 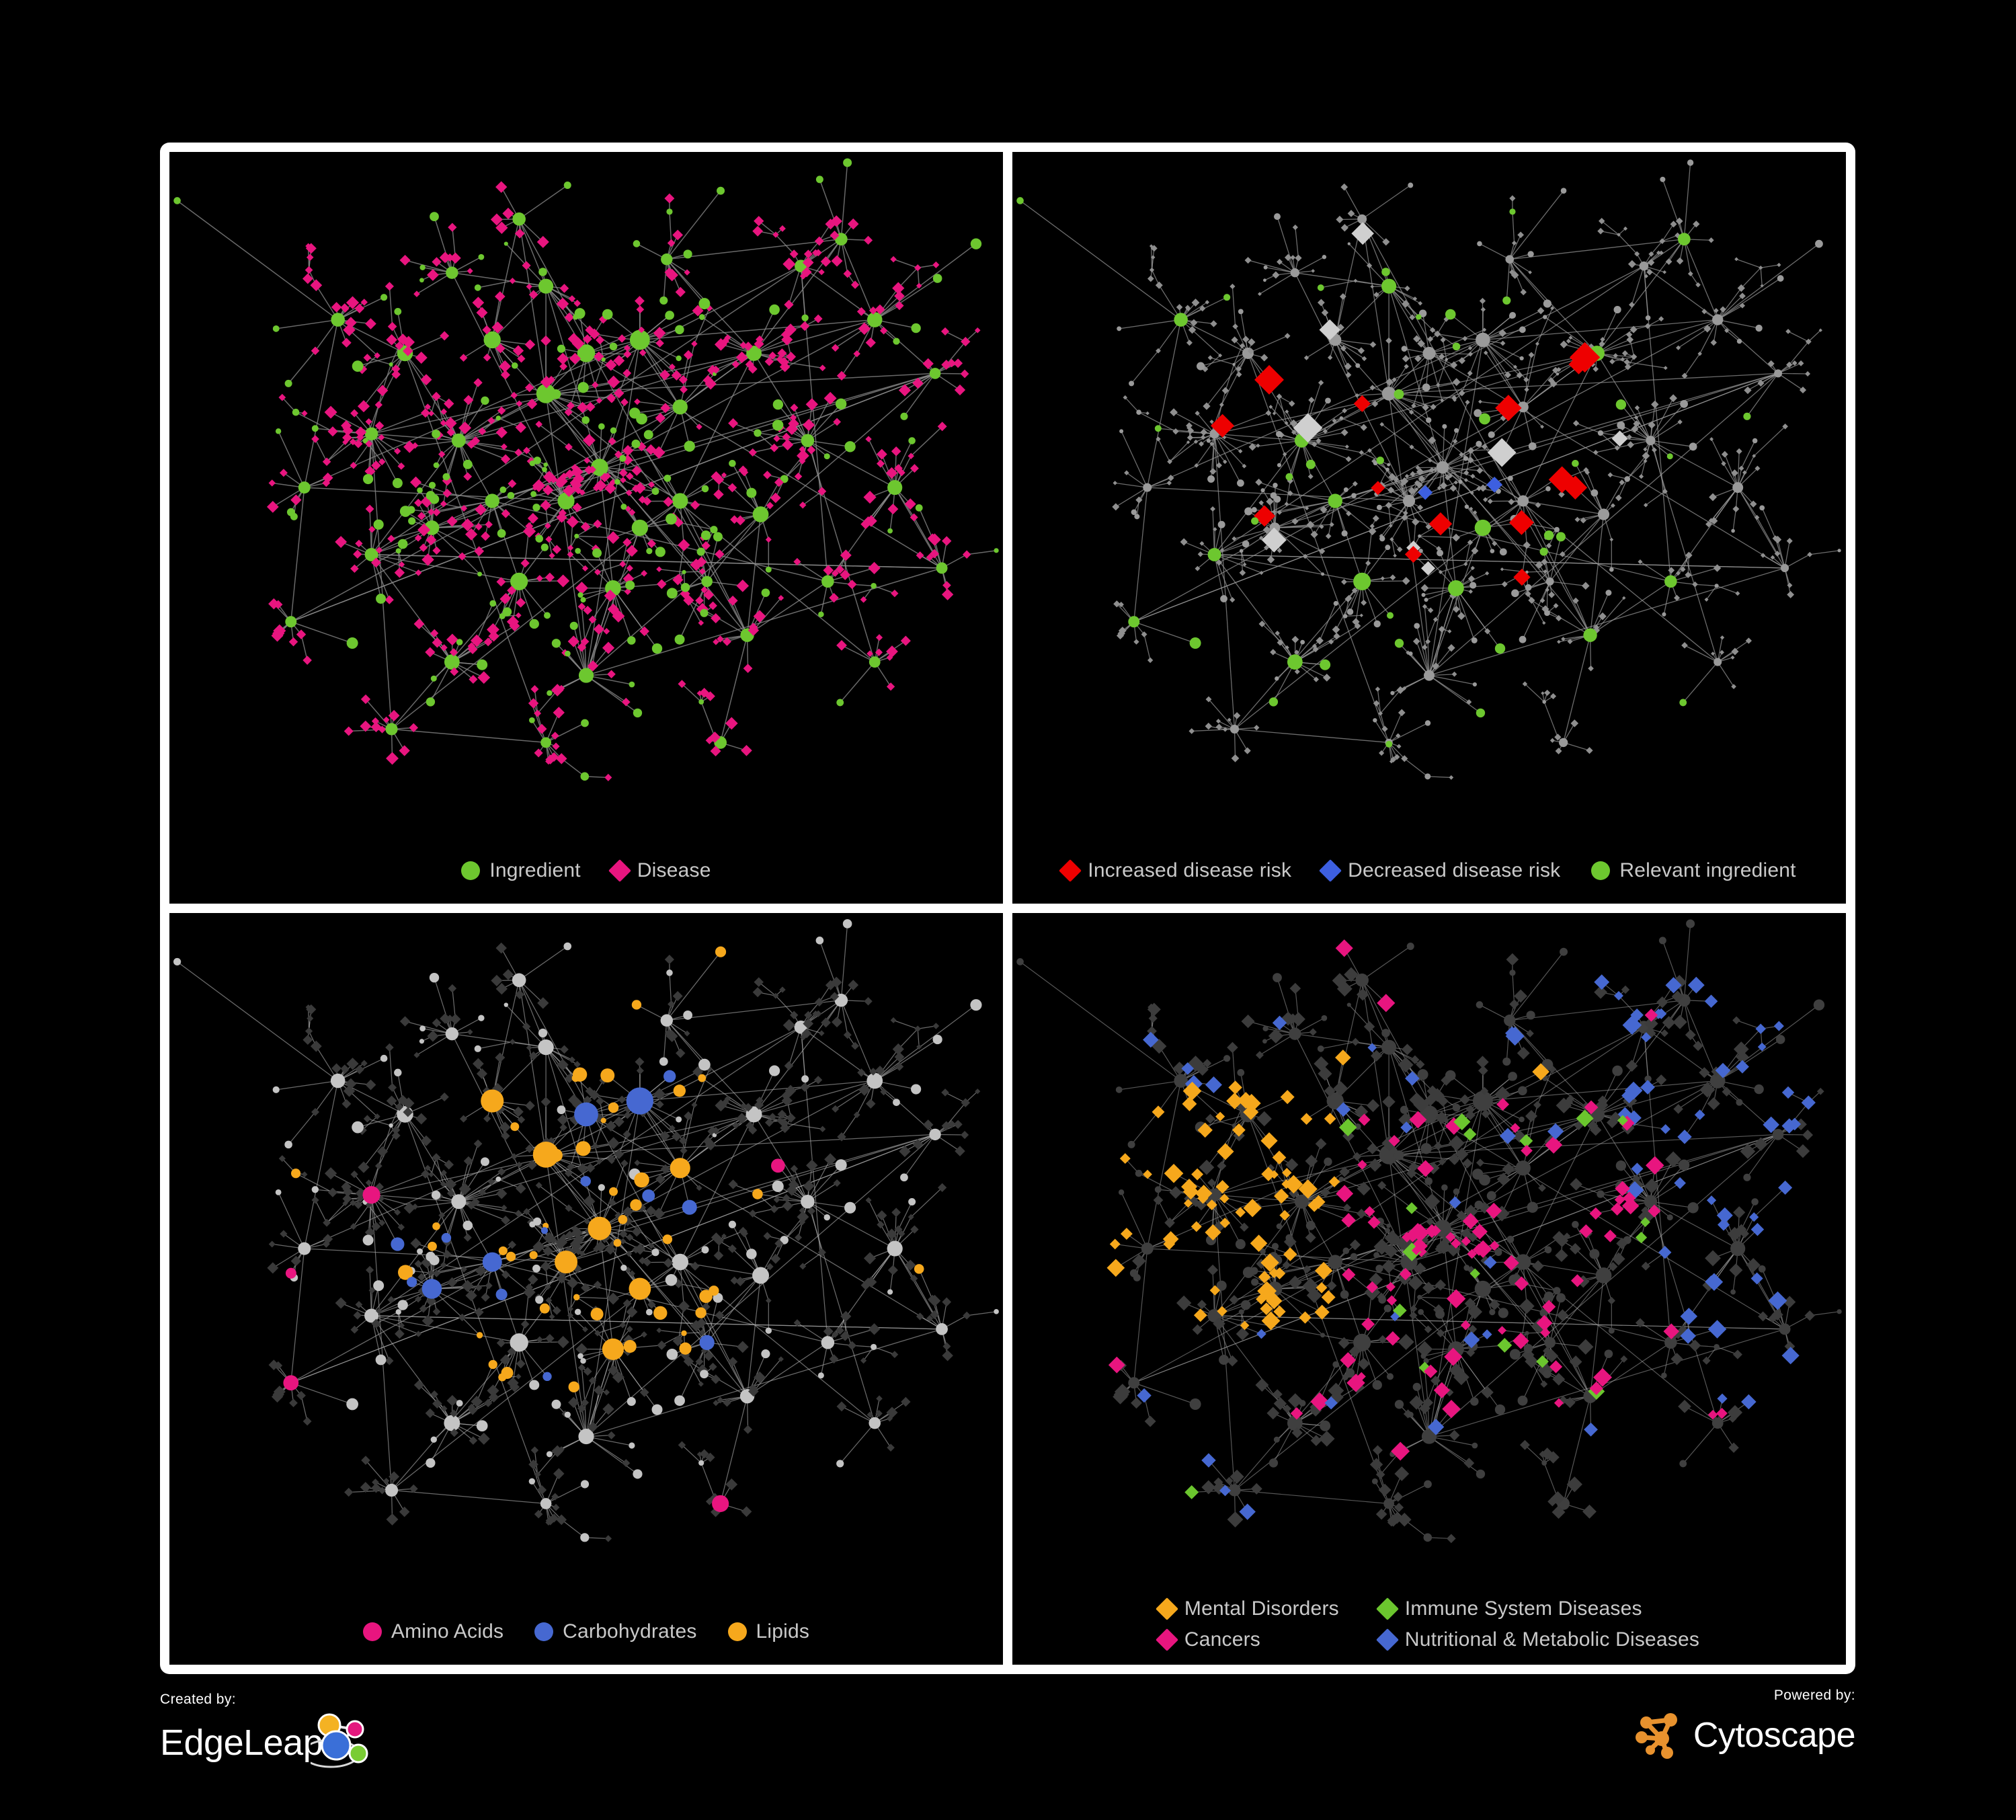 I want to click on legend-item-carbohydrates: Carbohydrates, so click(x=615, y=1632).